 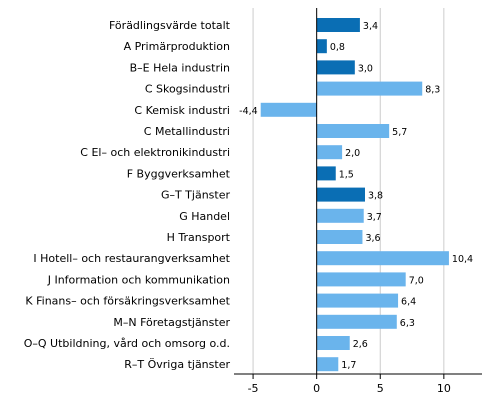 I want to click on category-label: J Information och kommunikation, so click(x=138, y=279).